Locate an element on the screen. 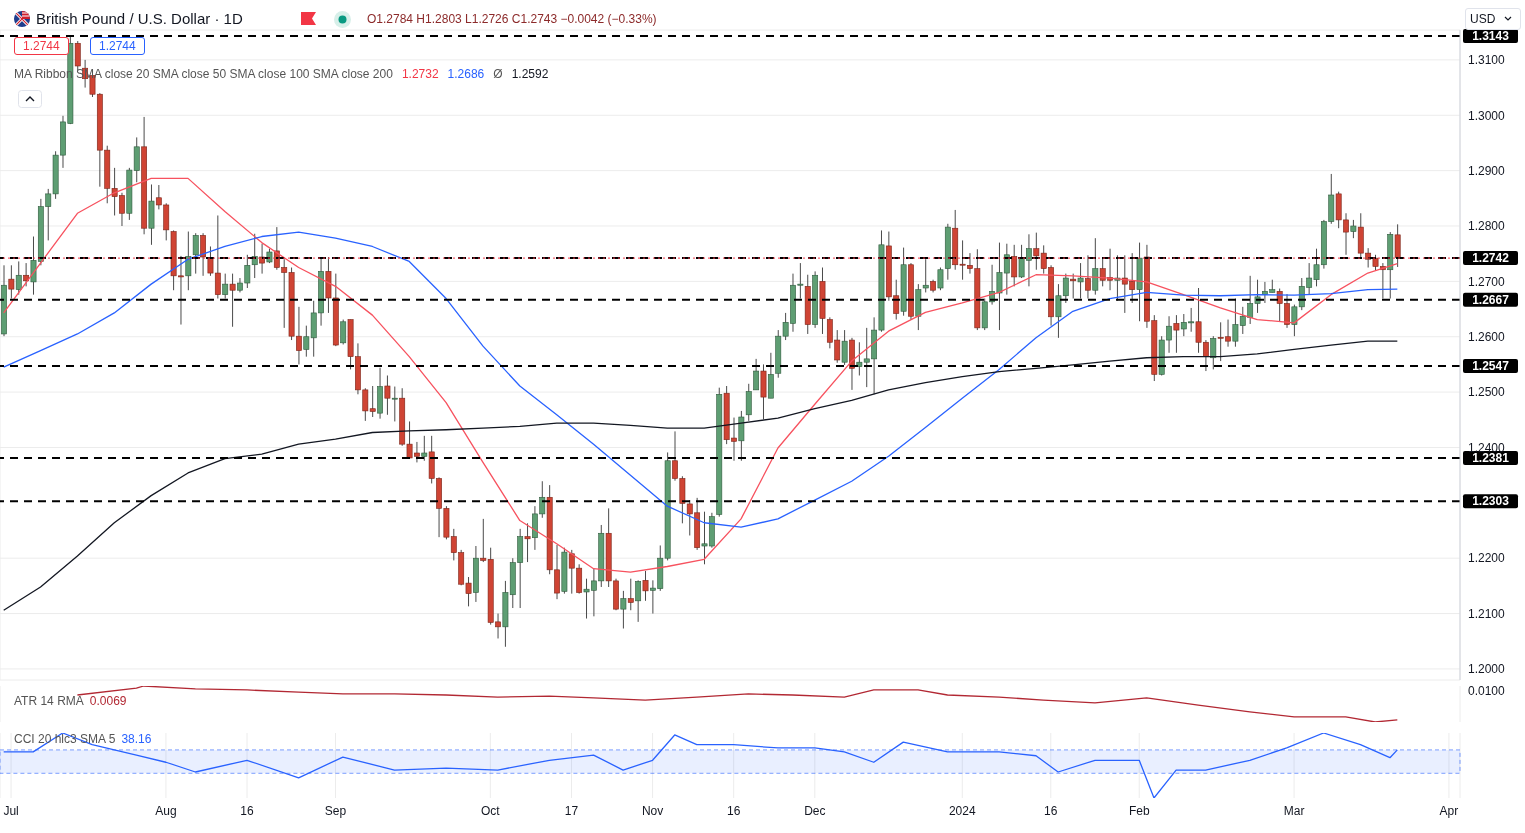 The width and height of the screenshot is (1525, 833). annotation: 1.2732 is located at coordinates (420, 74).